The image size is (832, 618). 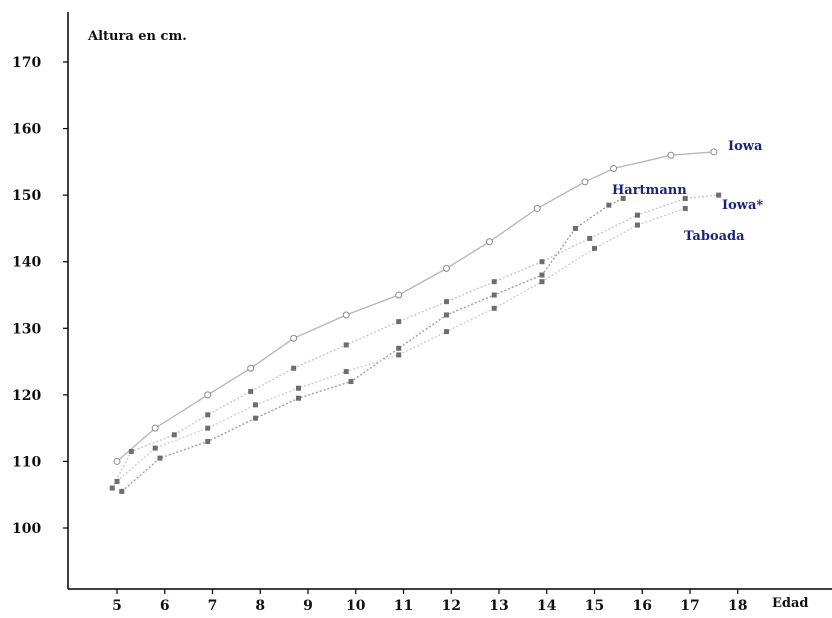 What do you see at coordinates (547, 605) in the screenshot?
I see `x-tick-label-14: 14` at bounding box center [547, 605].